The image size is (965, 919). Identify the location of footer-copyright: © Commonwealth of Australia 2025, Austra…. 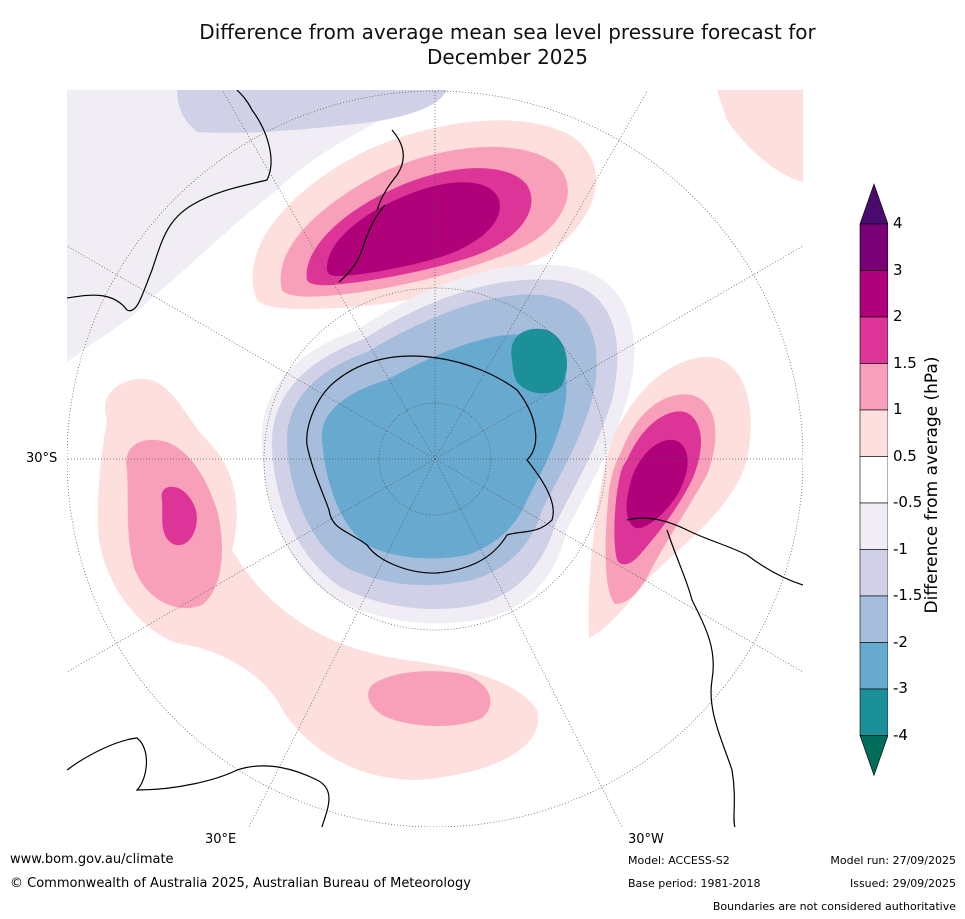
(240, 883).